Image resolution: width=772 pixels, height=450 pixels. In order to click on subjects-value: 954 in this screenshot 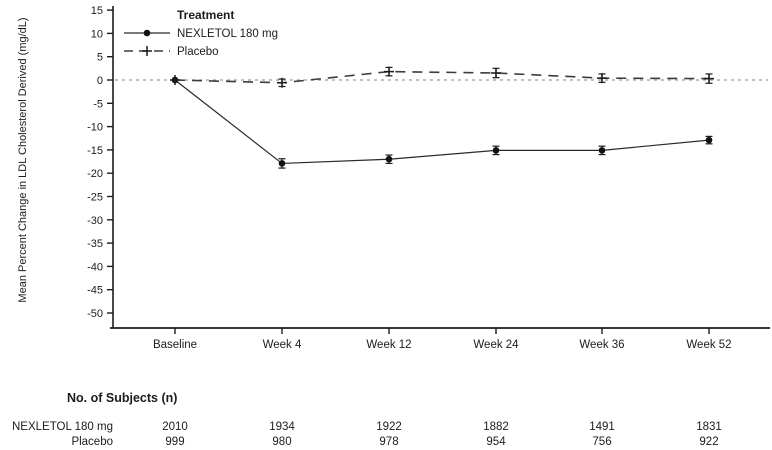, I will do `click(496, 442)`.